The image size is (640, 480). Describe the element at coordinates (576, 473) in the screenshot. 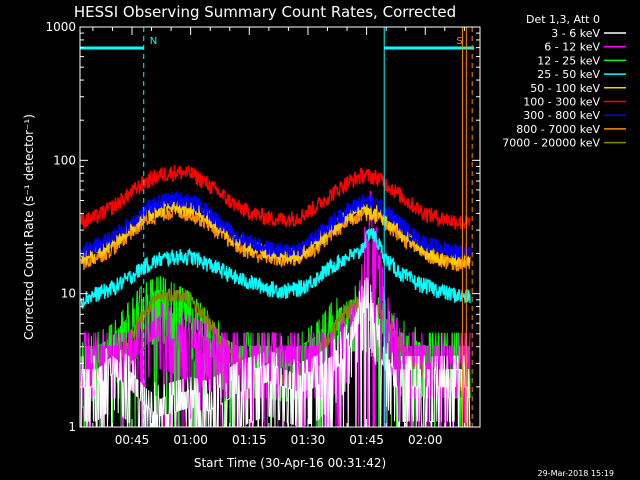

I see `footer-timestamp: 29-Mar-2018 15:19` at that location.